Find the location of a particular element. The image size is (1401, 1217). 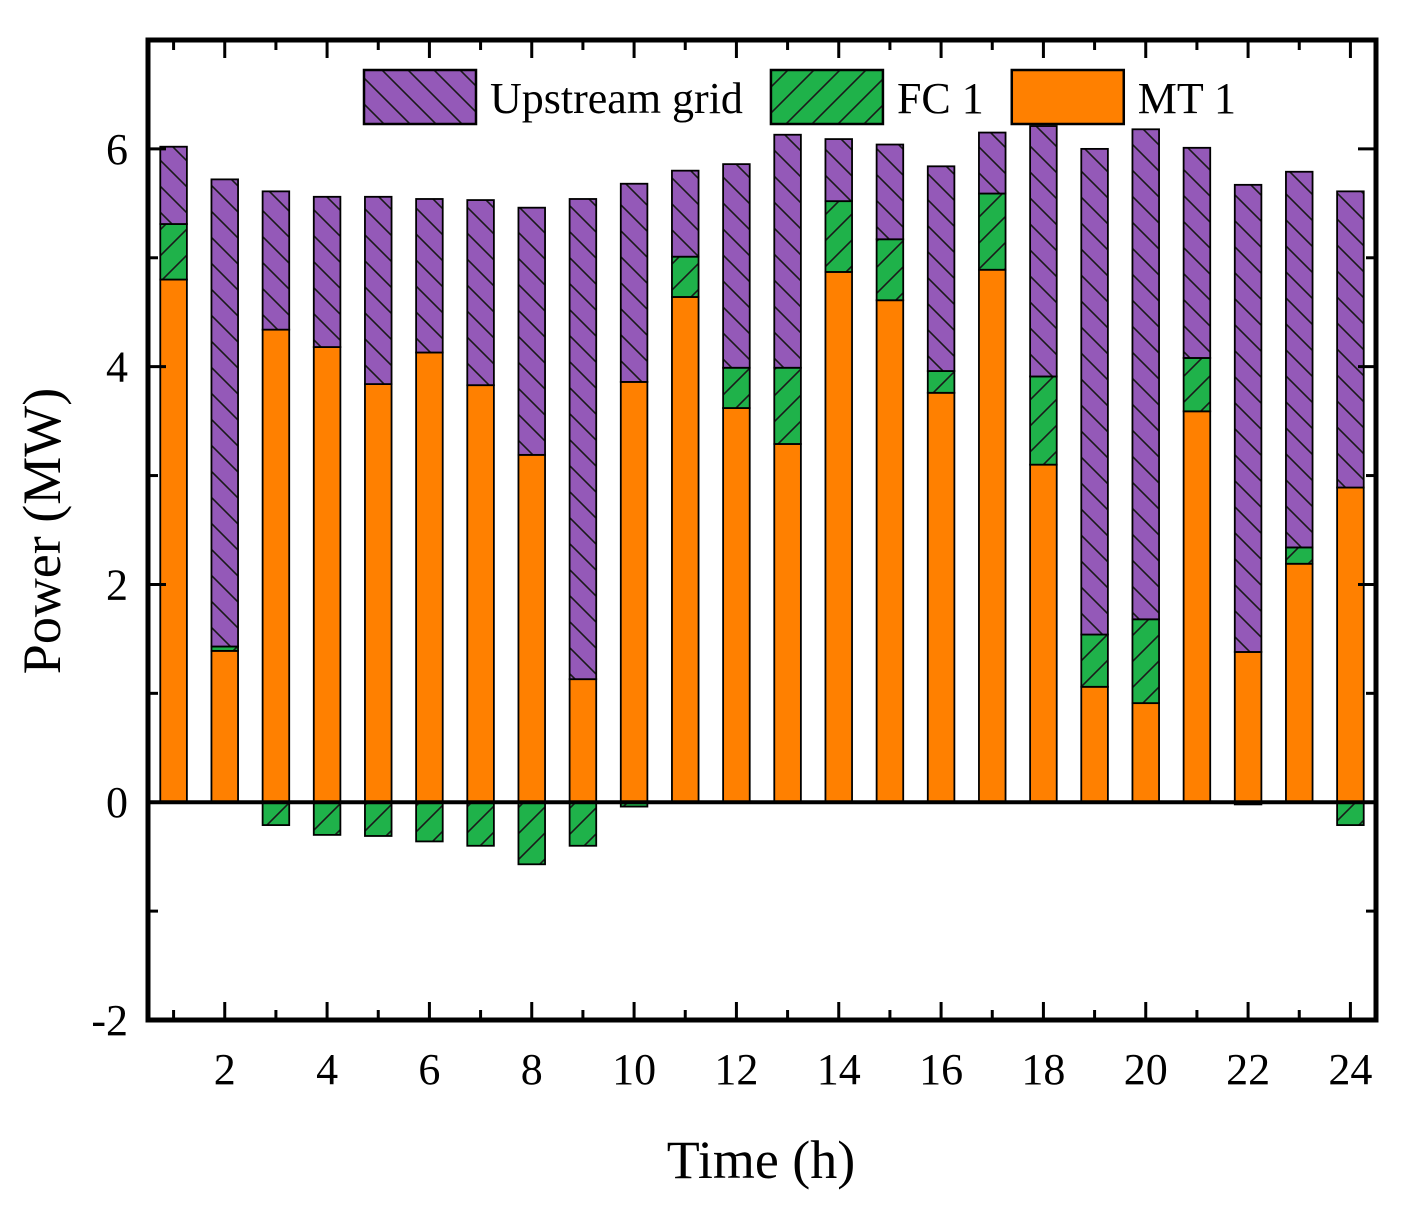

bar-mt-1-h17 is located at coordinates (992, 536).